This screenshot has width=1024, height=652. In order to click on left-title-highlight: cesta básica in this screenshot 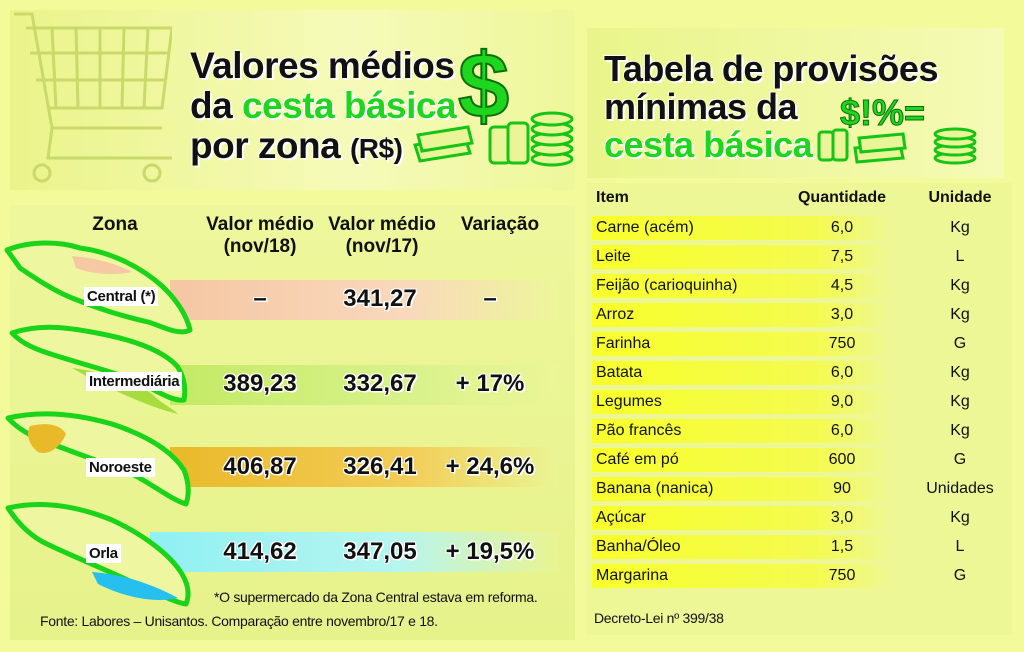, I will do `click(349, 105)`.